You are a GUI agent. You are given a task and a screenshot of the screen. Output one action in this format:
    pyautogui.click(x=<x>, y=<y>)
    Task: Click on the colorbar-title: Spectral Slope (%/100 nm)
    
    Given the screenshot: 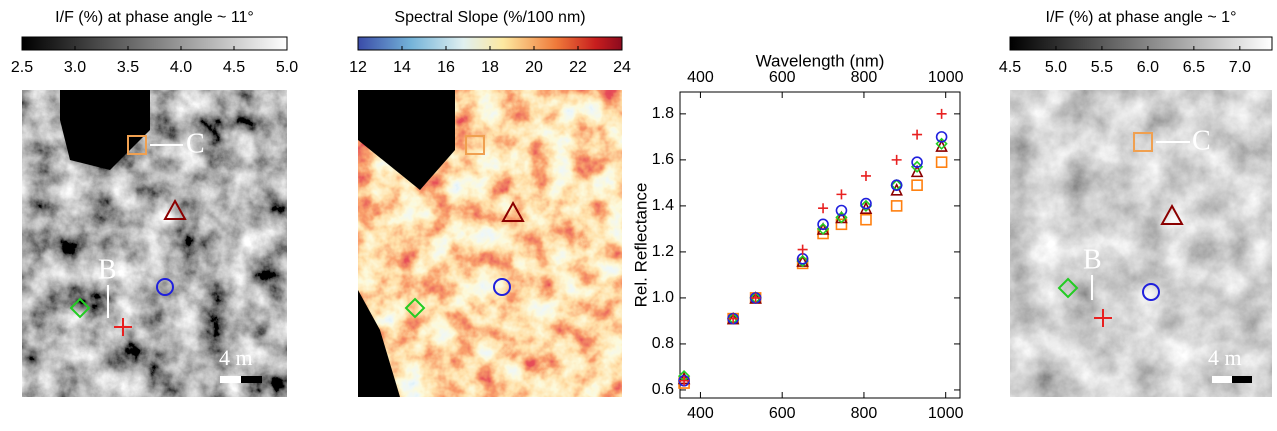 What is the action you would take?
    pyautogui.click(x=489, y=17)
    